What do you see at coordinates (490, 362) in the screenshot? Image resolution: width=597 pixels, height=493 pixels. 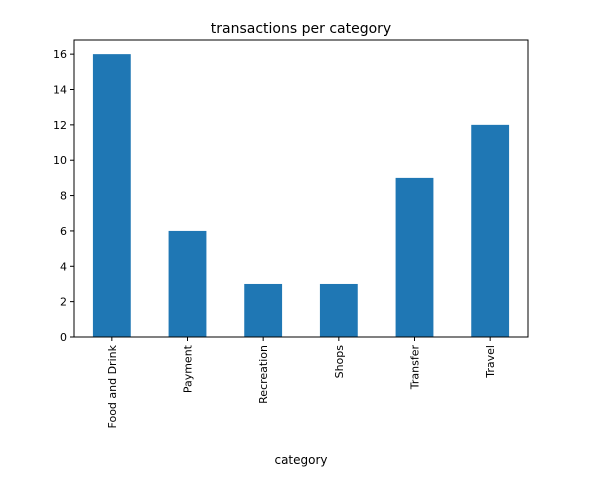 I see `x-tick-label: Travel` at bounding box center [490, 362].